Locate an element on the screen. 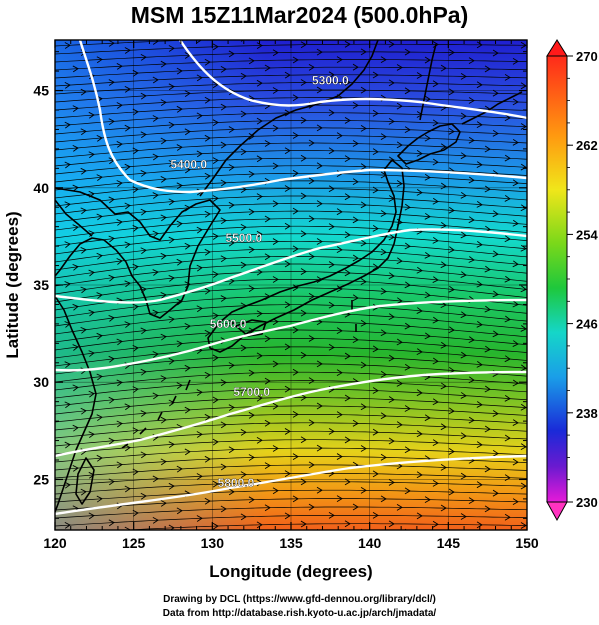 This screenshot has height=625, width=599. colorbar-tick-label: 262 is located at coordinates (587, 145).